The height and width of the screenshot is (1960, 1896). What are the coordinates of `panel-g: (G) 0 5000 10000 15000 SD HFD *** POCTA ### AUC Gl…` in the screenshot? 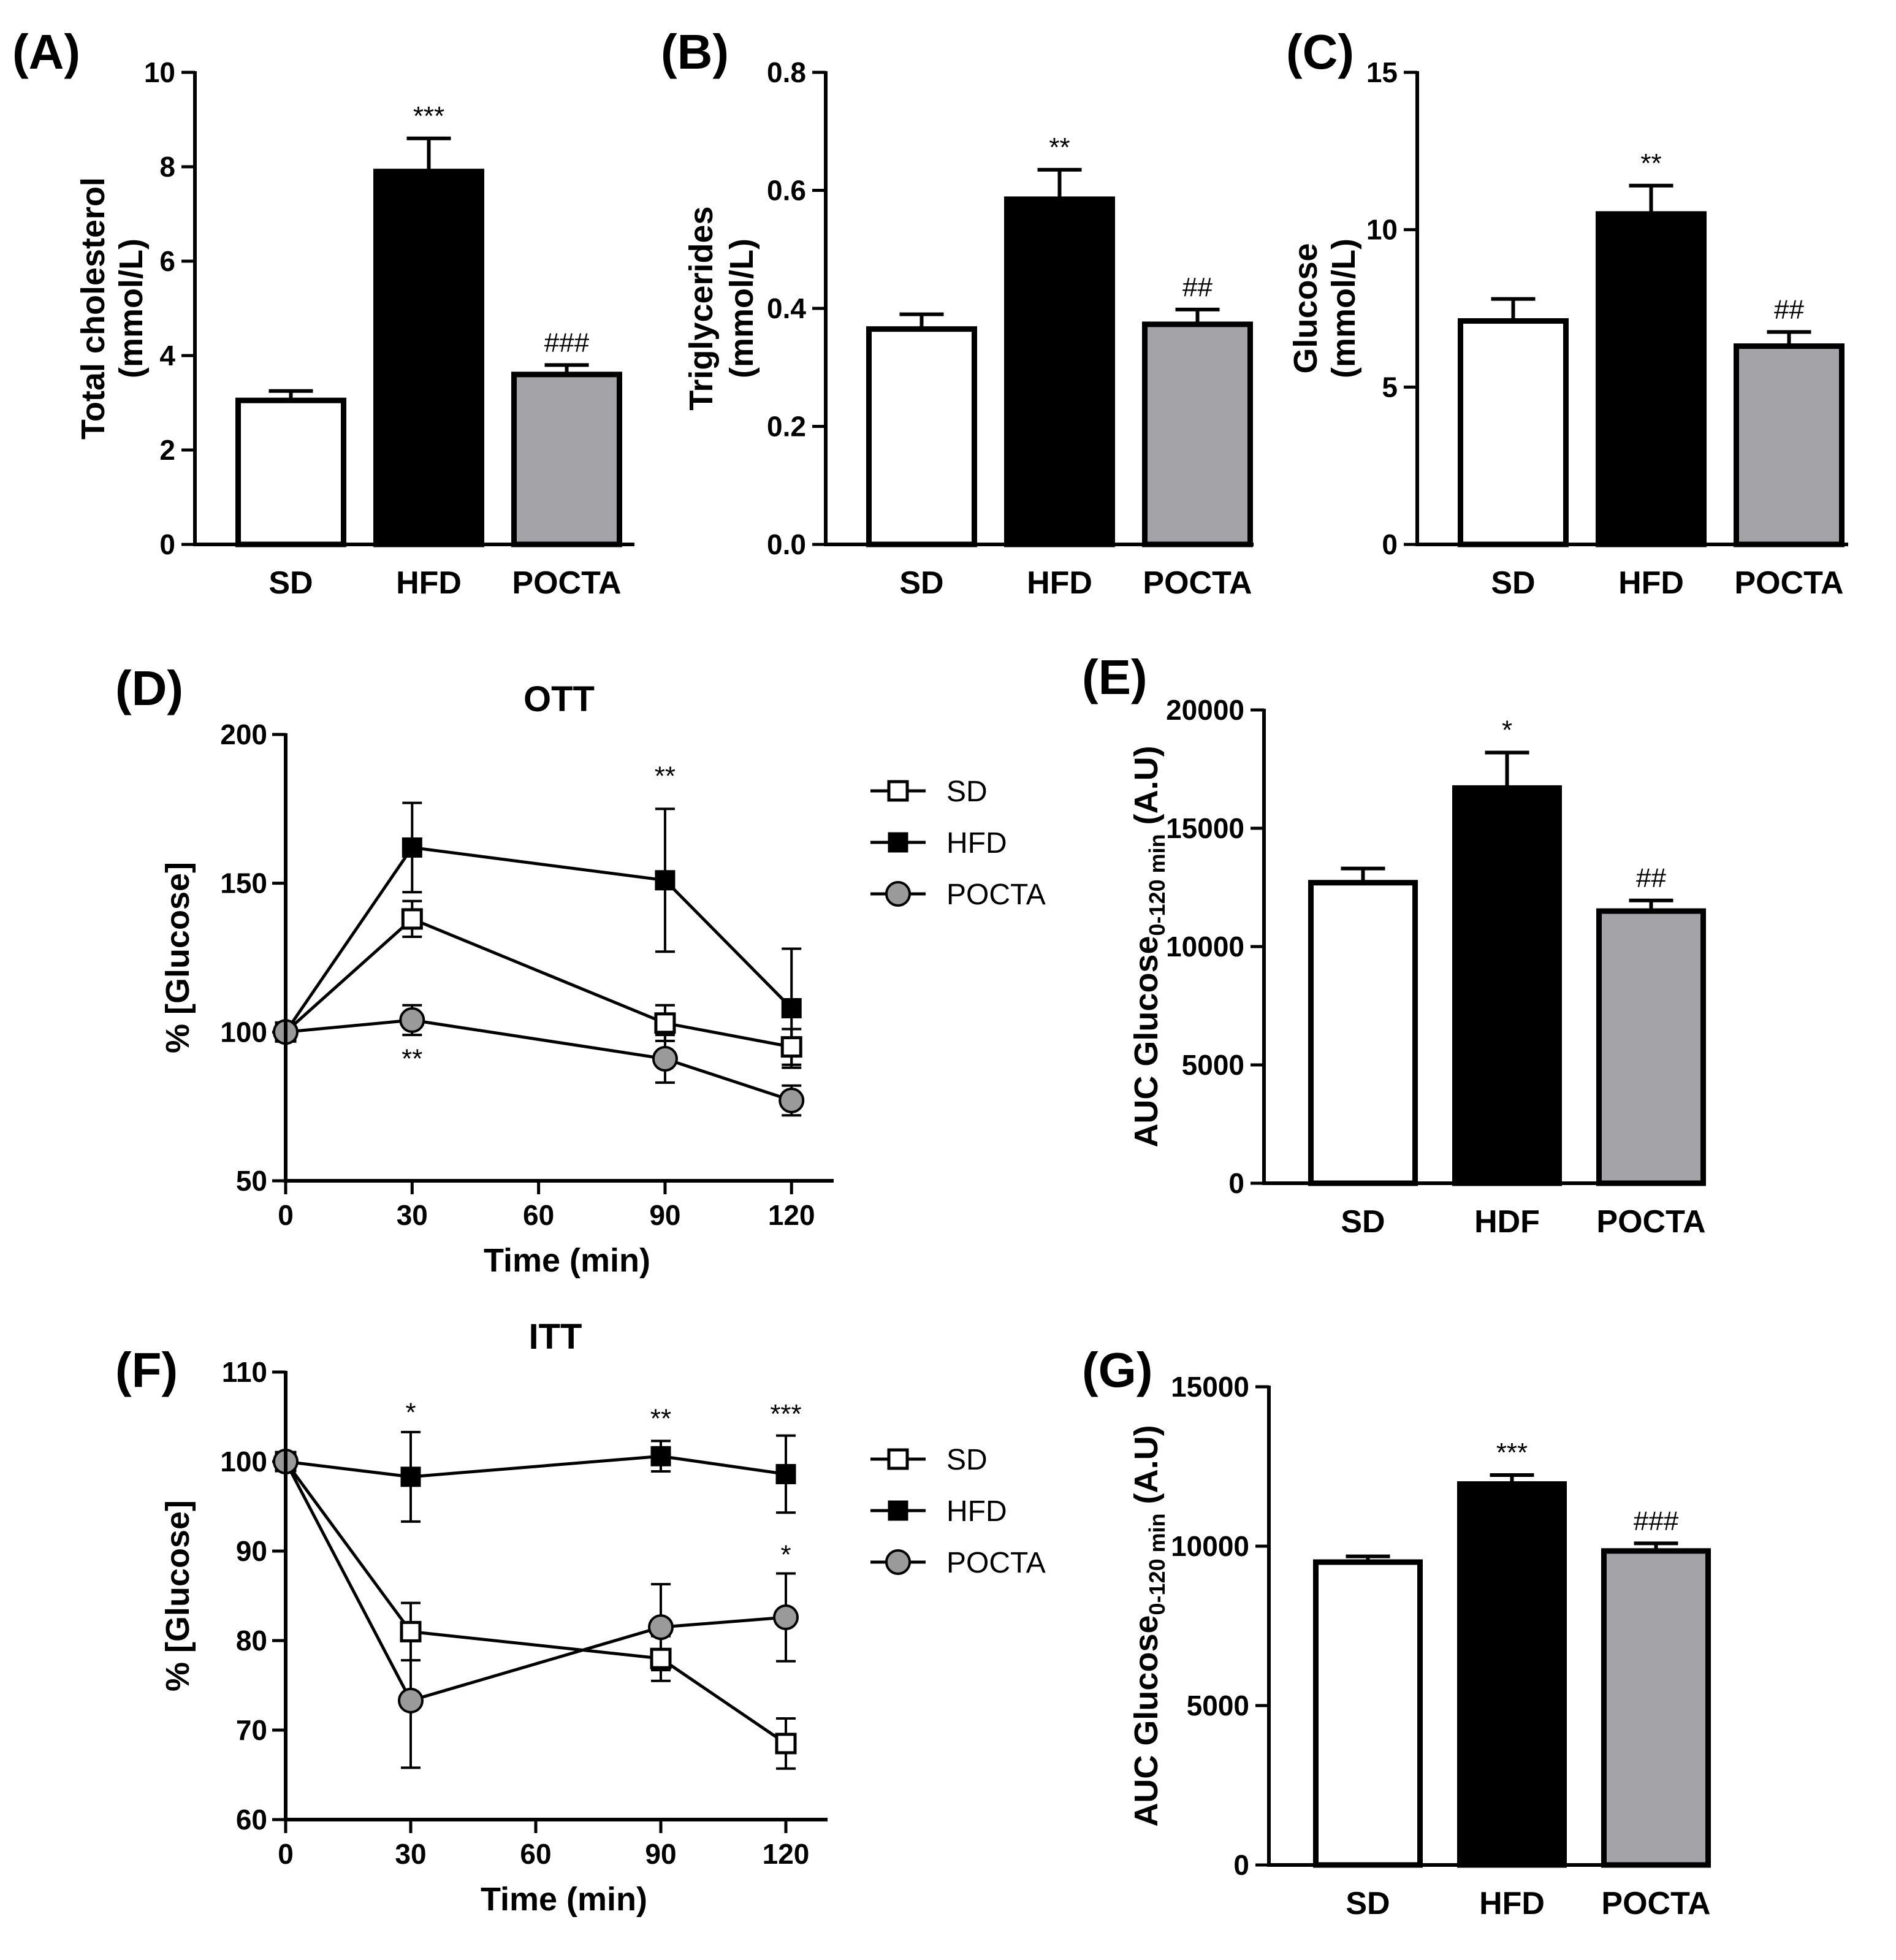 It's located at (1396, 1632).